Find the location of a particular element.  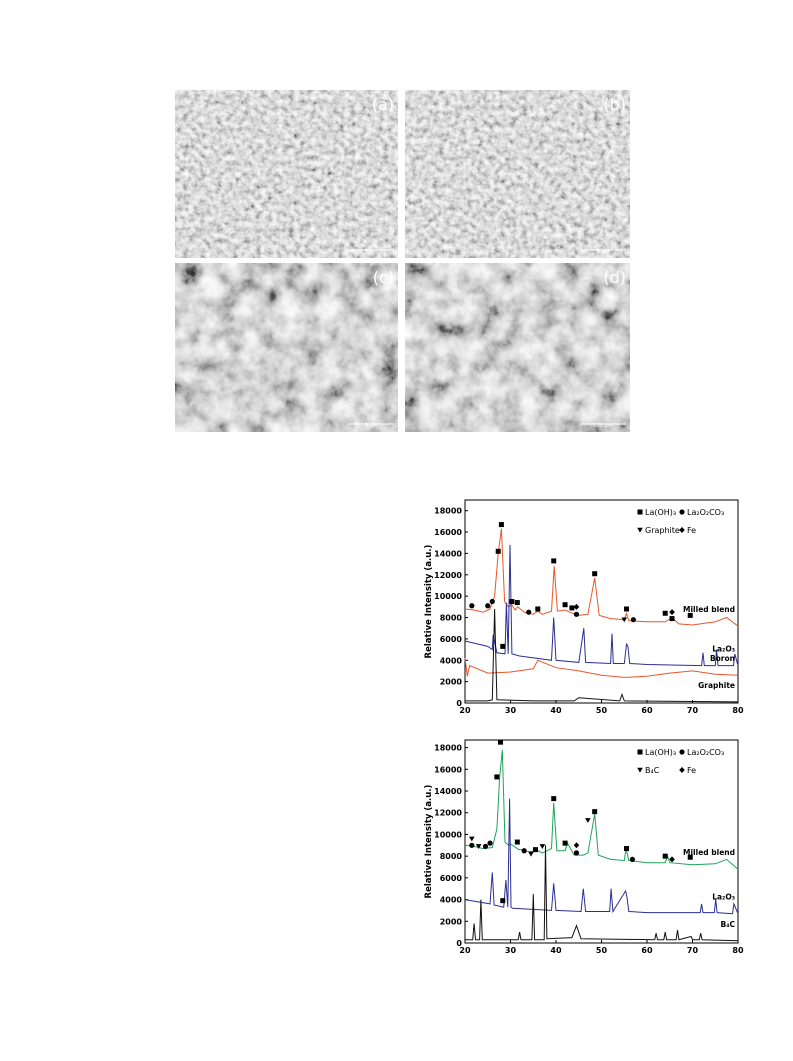

y-tick-label: 10000 is located at coordinates (448, 596).